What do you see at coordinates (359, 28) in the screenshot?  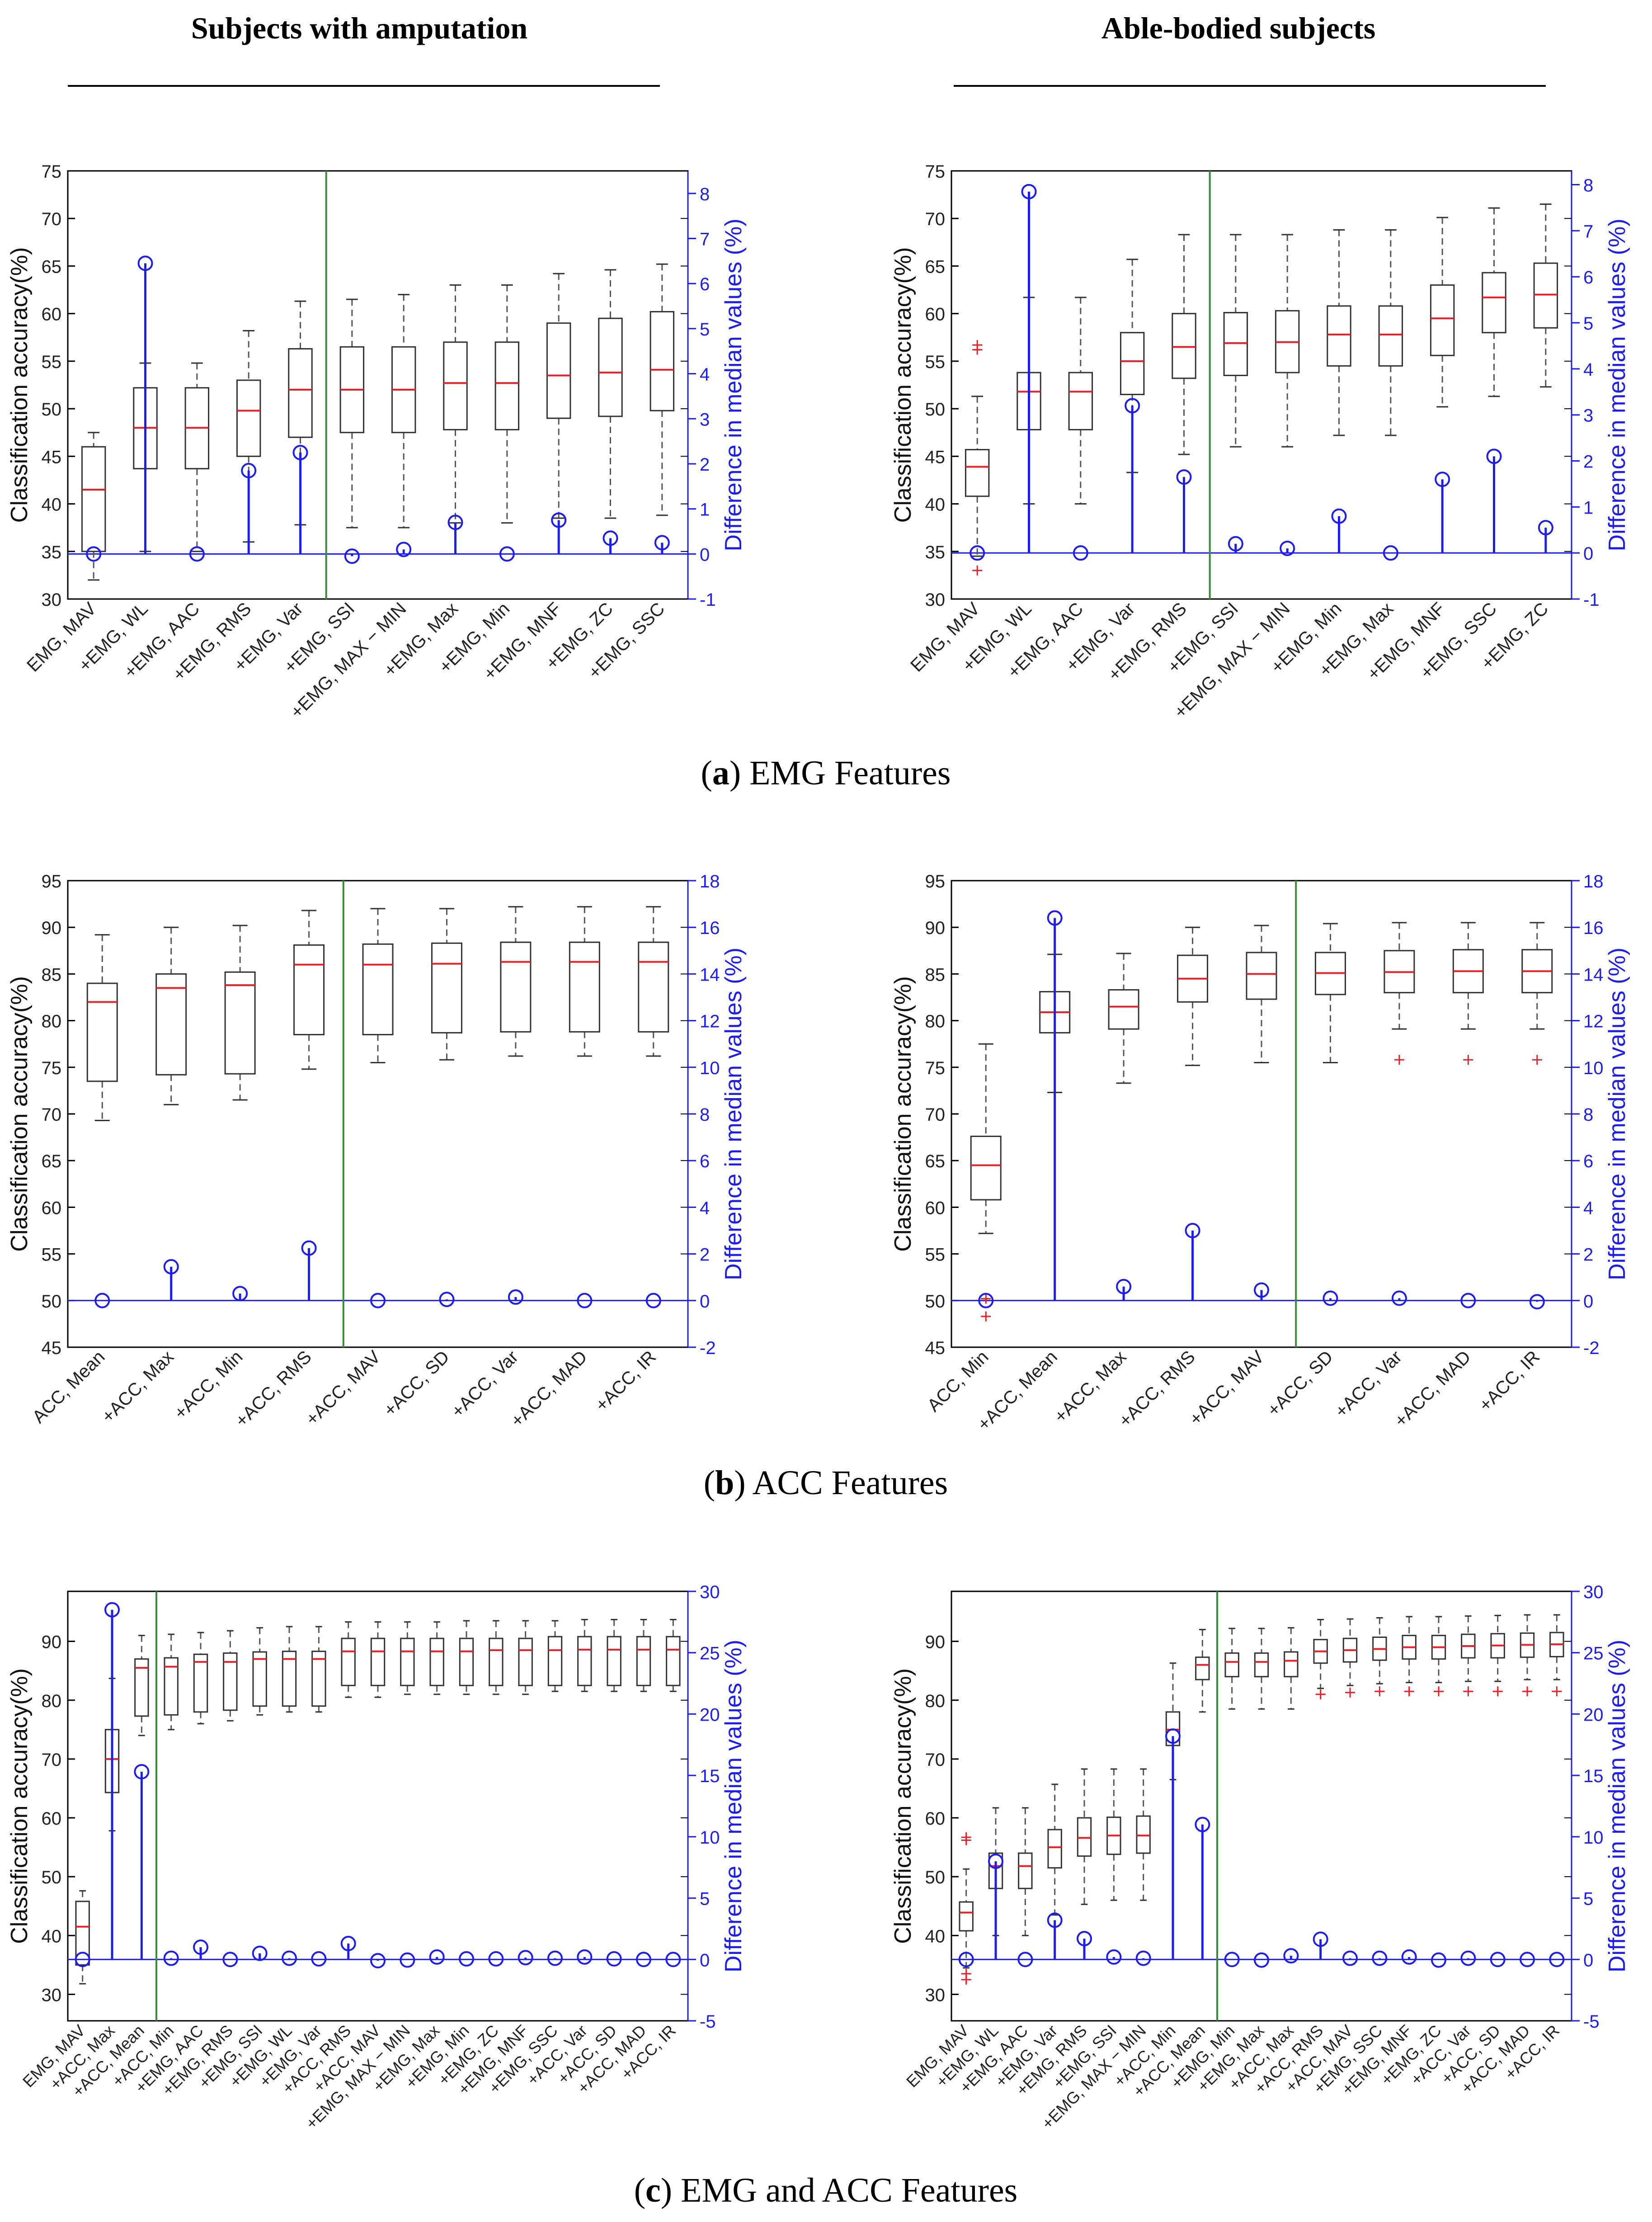 I see `header-left: Subjects with amputation` at bounding box center [359, 28].